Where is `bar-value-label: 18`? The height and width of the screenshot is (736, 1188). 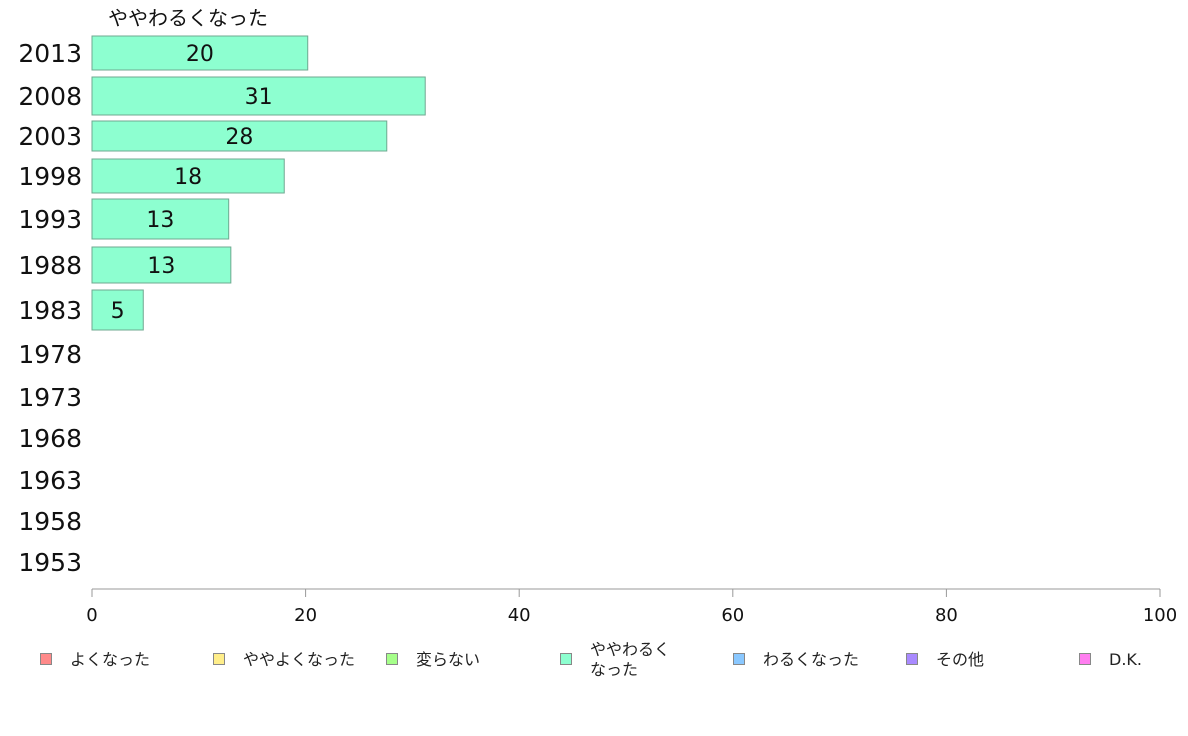 bar-value-label: 18 is located at coordinates (188, 177).